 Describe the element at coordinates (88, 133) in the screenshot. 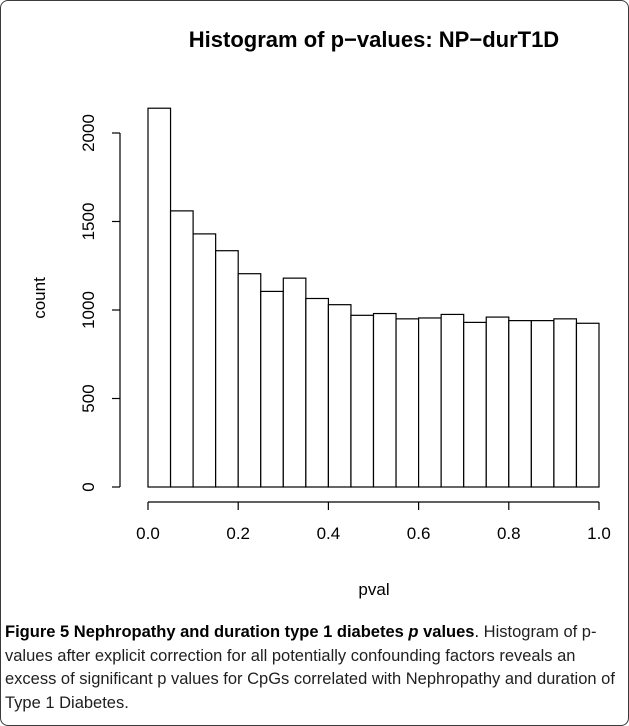

I see `y-tick-label: 2000` at that location.